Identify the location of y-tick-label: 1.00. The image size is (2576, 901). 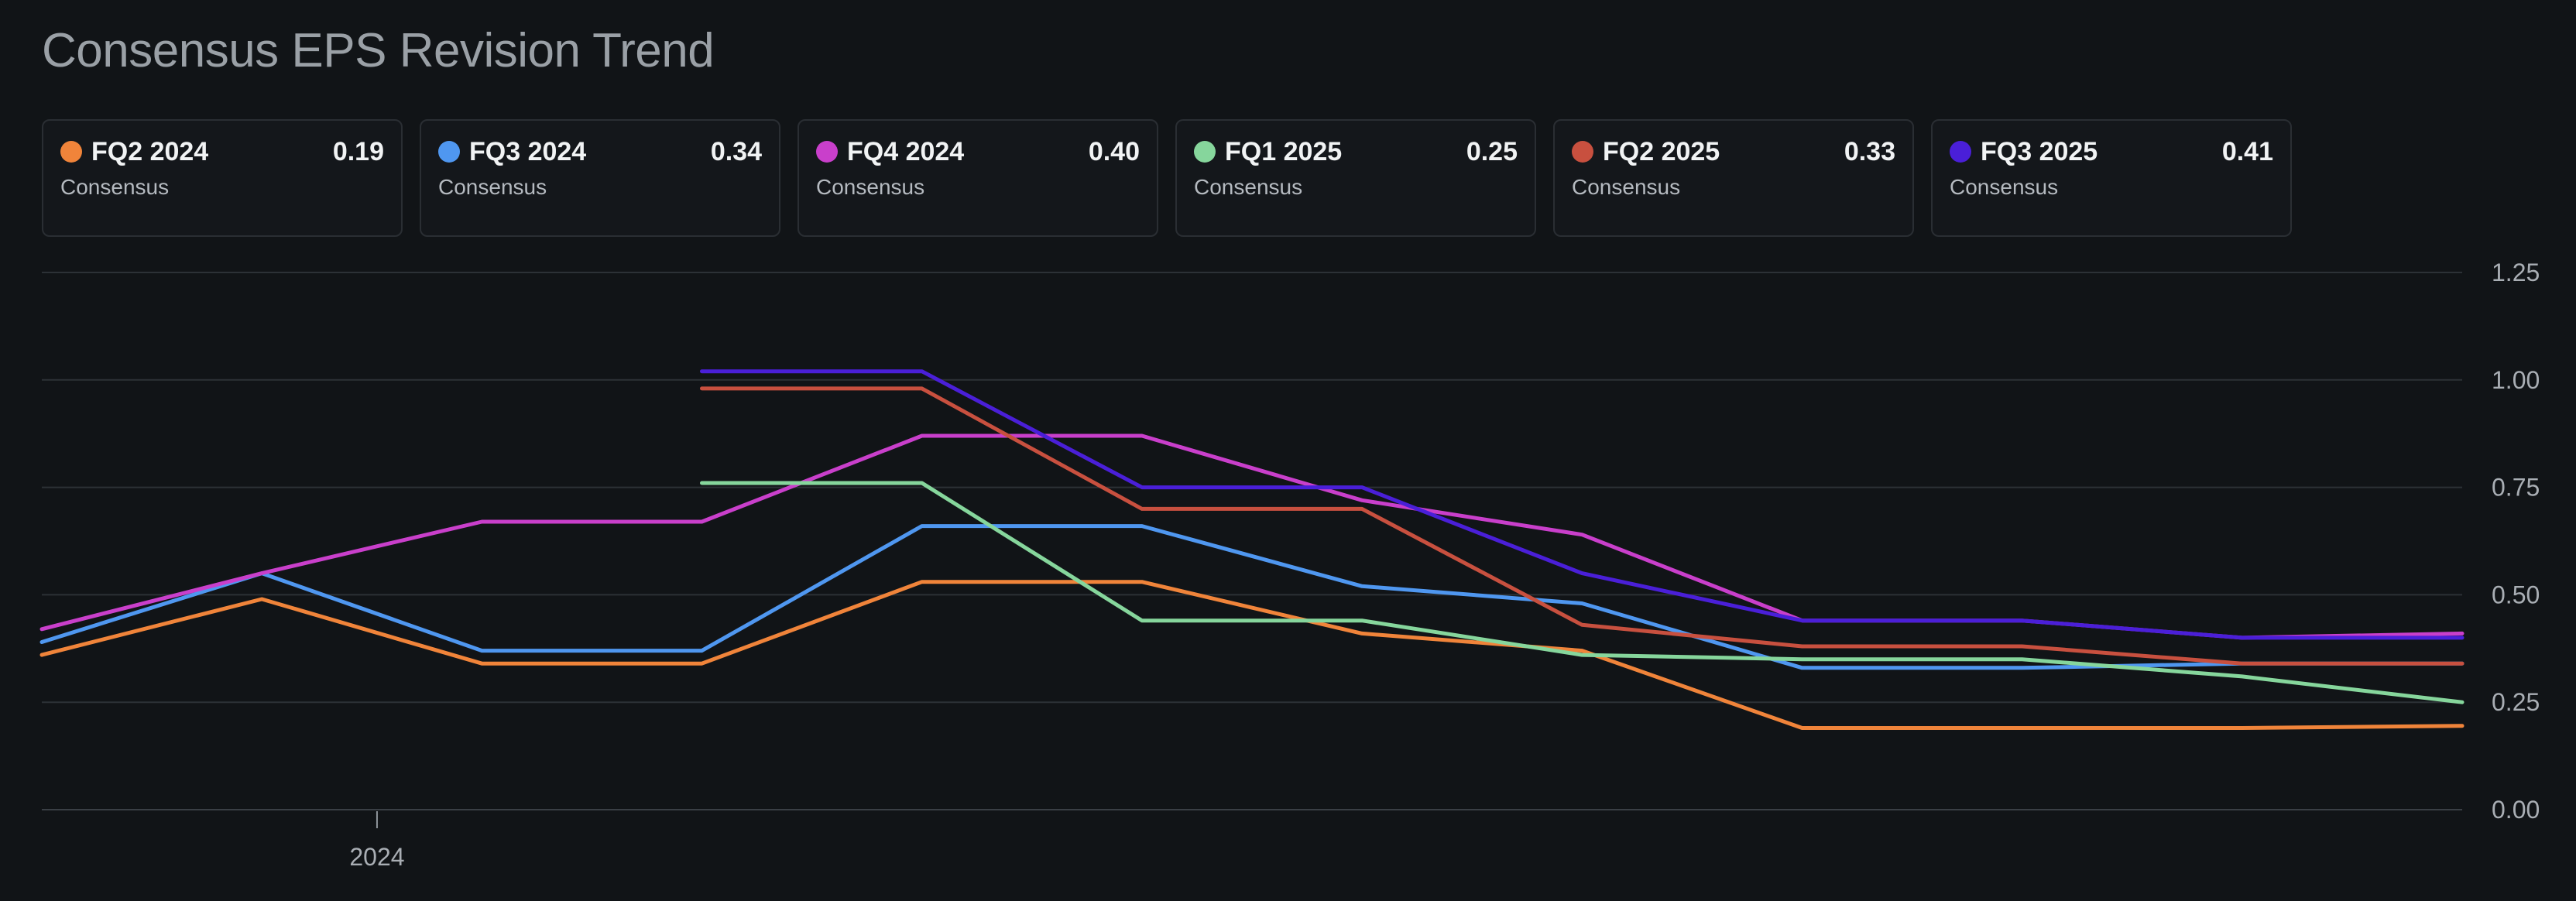
(2516, 380).